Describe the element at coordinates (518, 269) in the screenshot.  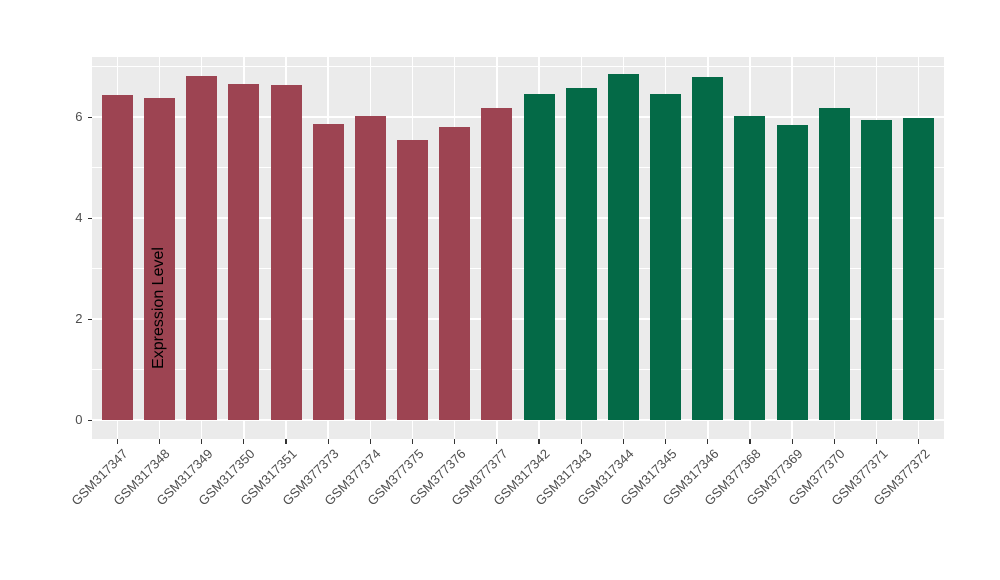
I see `minor-gridline-y3` at that location.